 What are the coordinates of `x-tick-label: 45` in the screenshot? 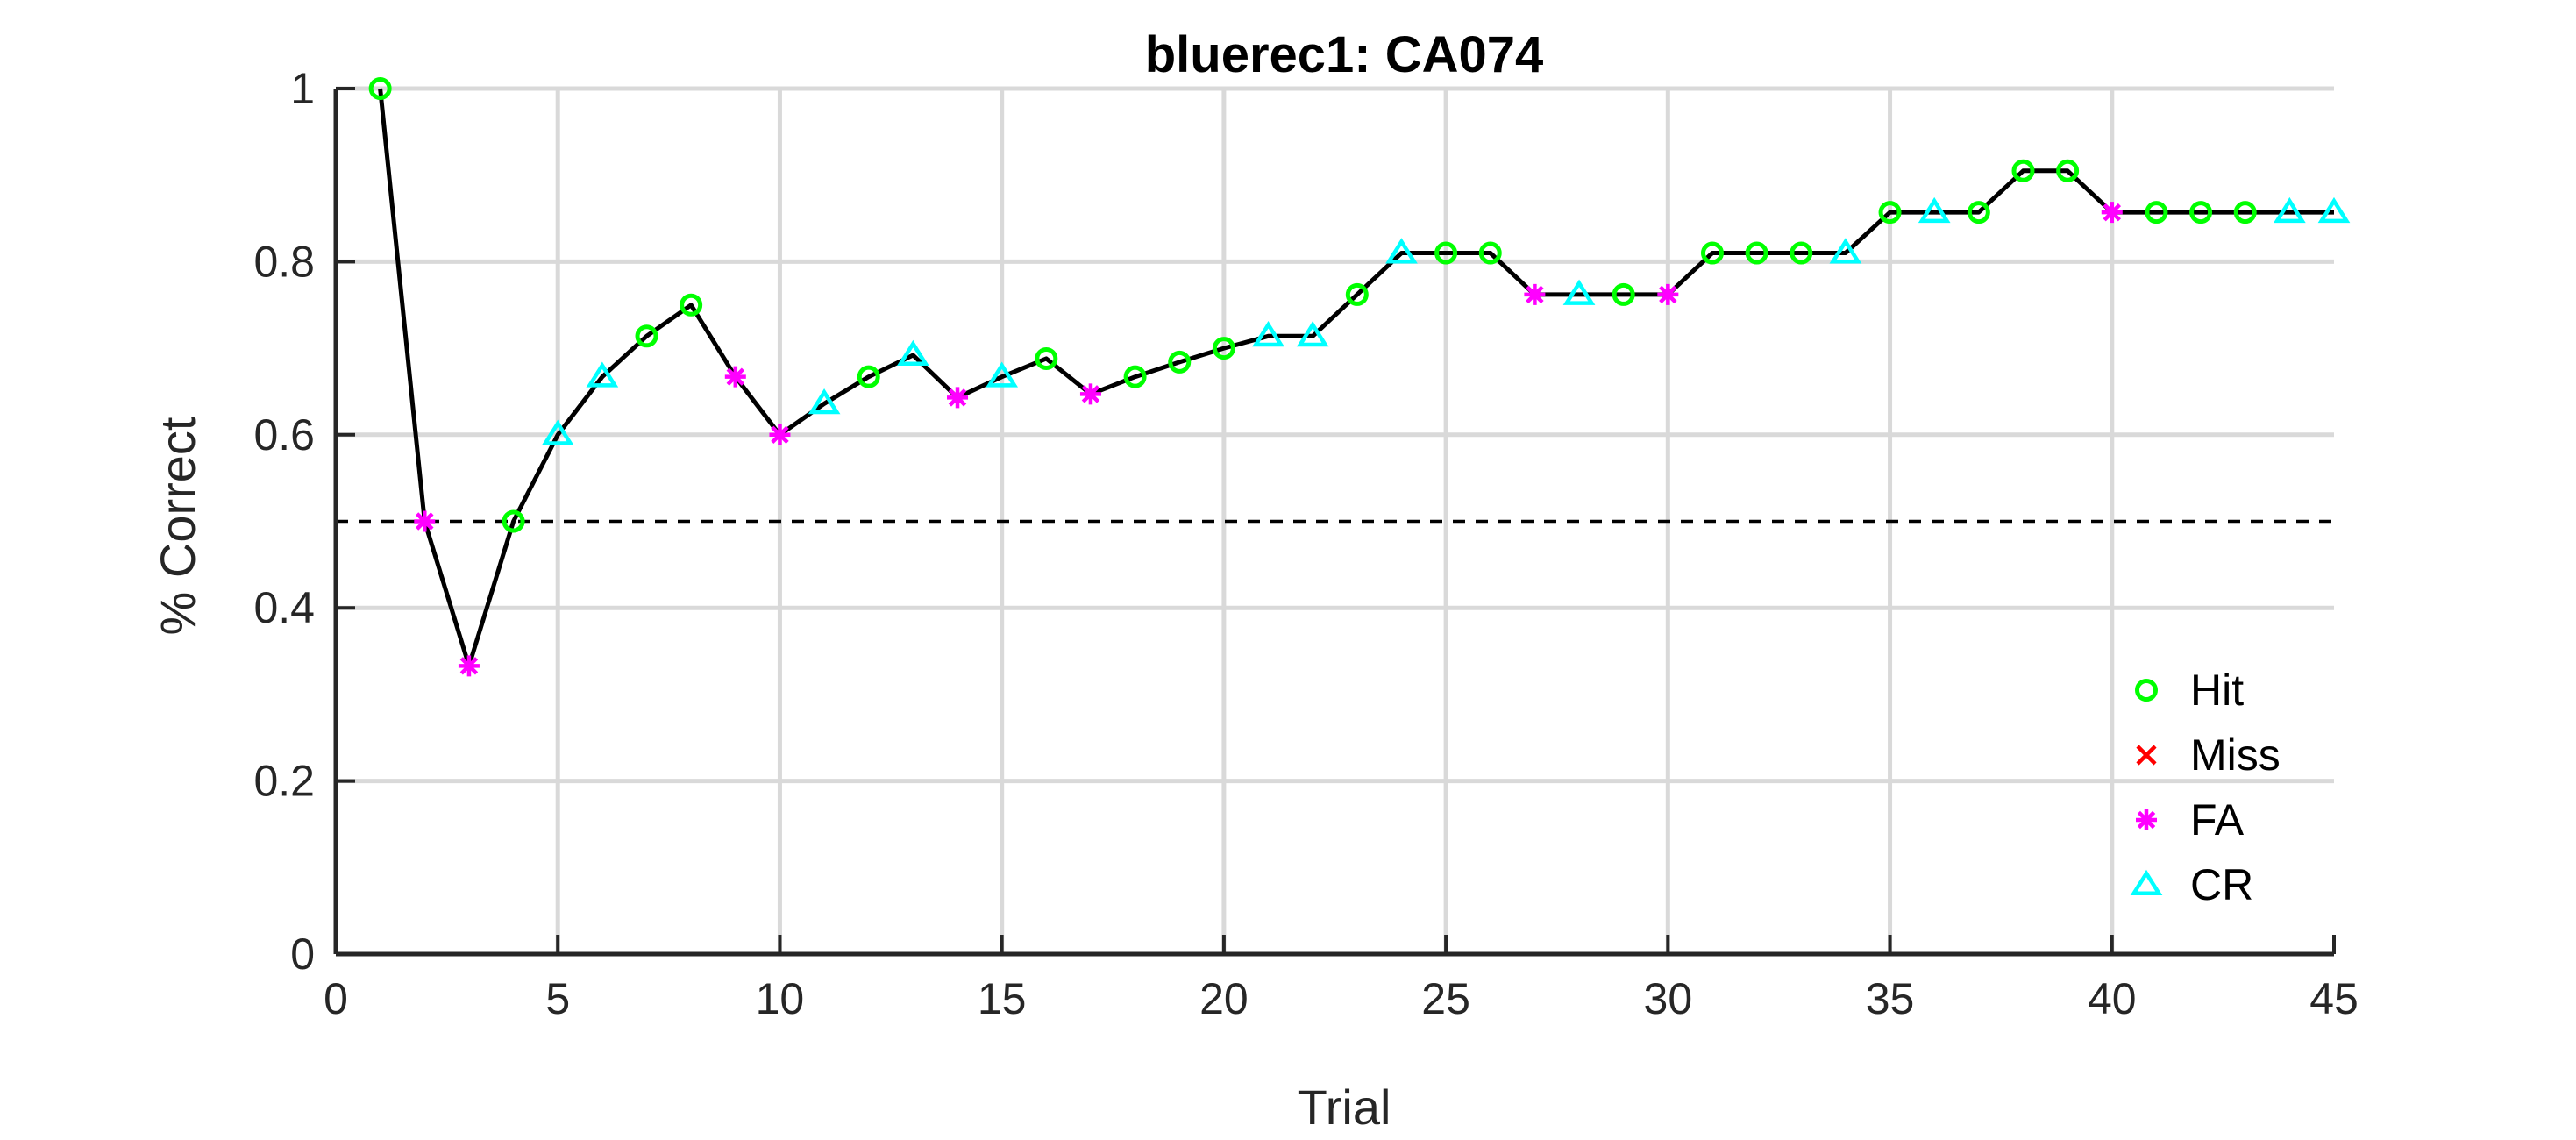 It's located at (2334, 998).